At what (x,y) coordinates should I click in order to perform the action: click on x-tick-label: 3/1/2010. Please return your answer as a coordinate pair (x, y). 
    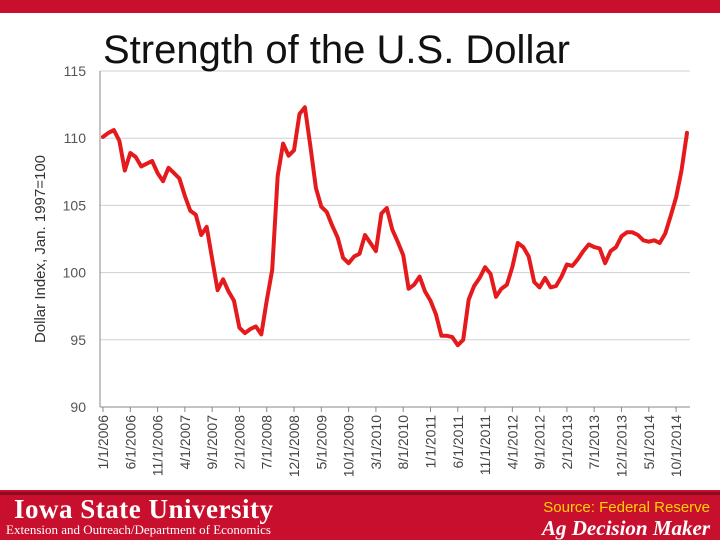
    Looking at the image, I should click on (376, 442).